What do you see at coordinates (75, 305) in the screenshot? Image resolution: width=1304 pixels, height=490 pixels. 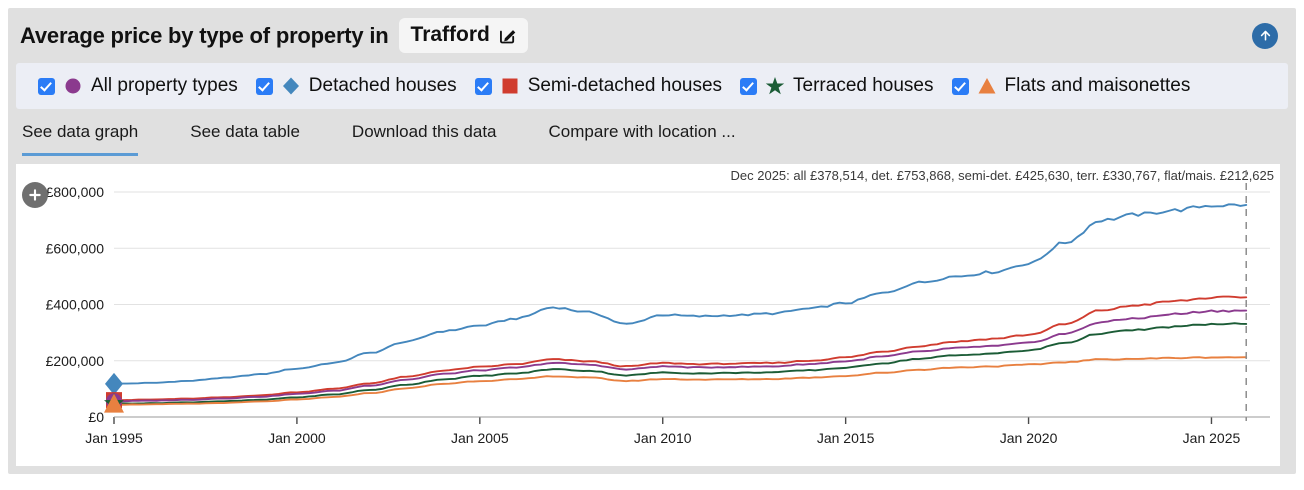 I see `y-axis-tick-label: £400,000` at bounding box center [75, 305].